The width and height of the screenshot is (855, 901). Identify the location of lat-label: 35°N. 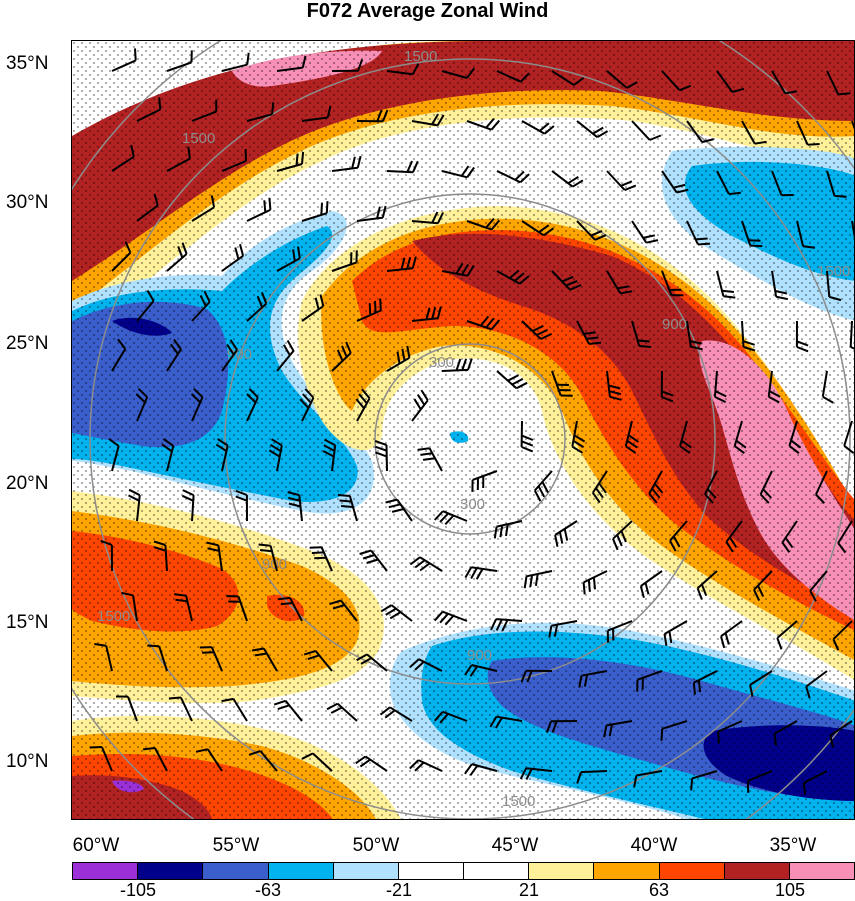
(27, 64).